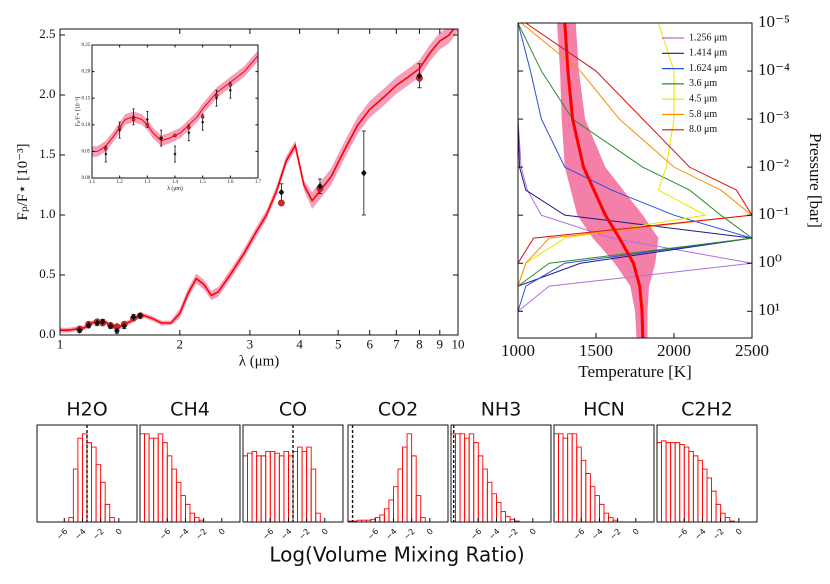 This screenshot has width=830, height=584. I want to click on y-axis-label: Fₚ/F⋆ [10⁻³], so click(23, 181).